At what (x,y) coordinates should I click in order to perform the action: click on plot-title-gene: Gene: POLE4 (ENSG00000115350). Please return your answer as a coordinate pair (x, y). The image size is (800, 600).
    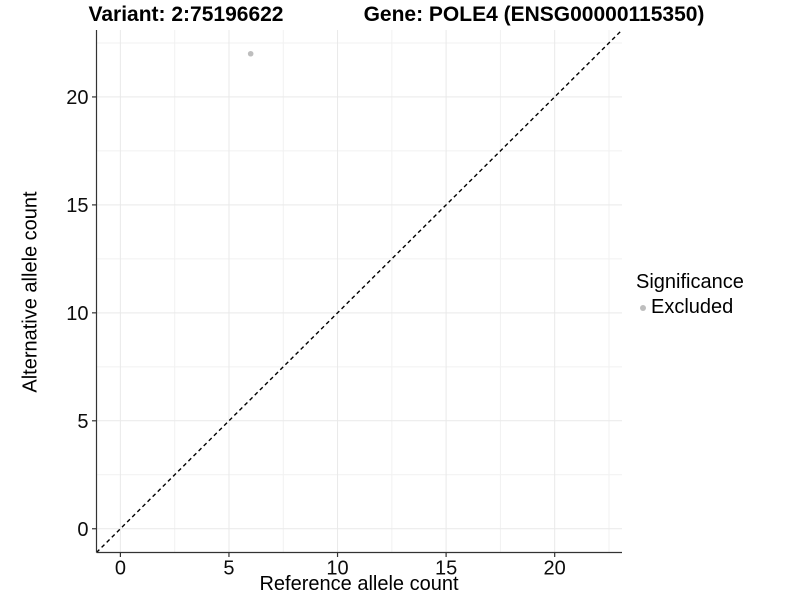
    Looking at the image, I should click on (534, 14).